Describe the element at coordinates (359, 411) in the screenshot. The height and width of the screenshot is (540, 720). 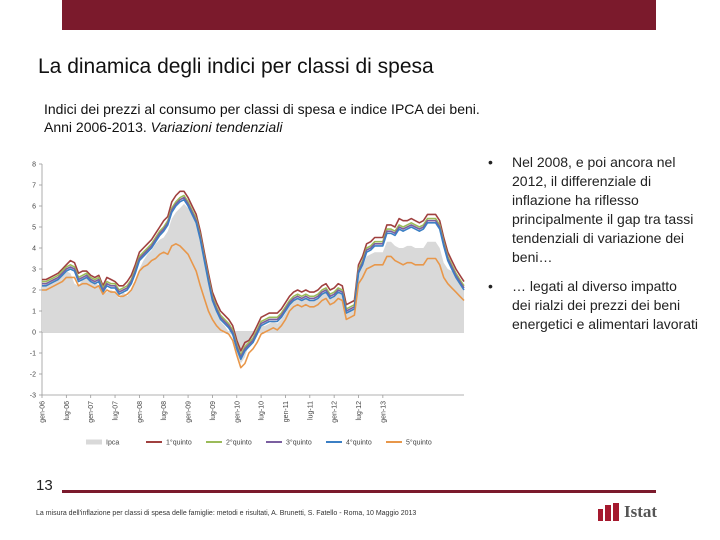
I see `x-tick-label: lug-12` at that location.